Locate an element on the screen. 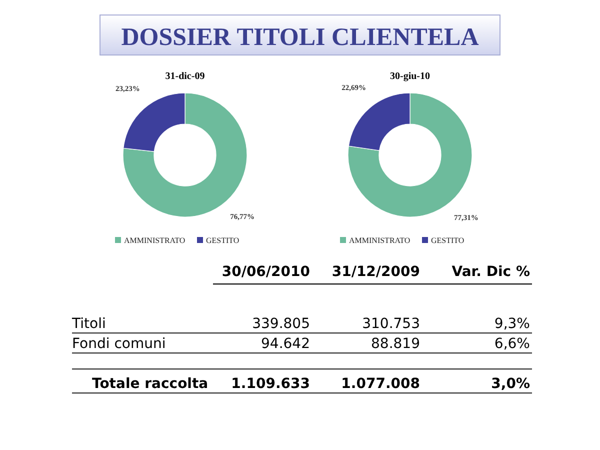  text: Titoli is located at coordinates (88, 324).